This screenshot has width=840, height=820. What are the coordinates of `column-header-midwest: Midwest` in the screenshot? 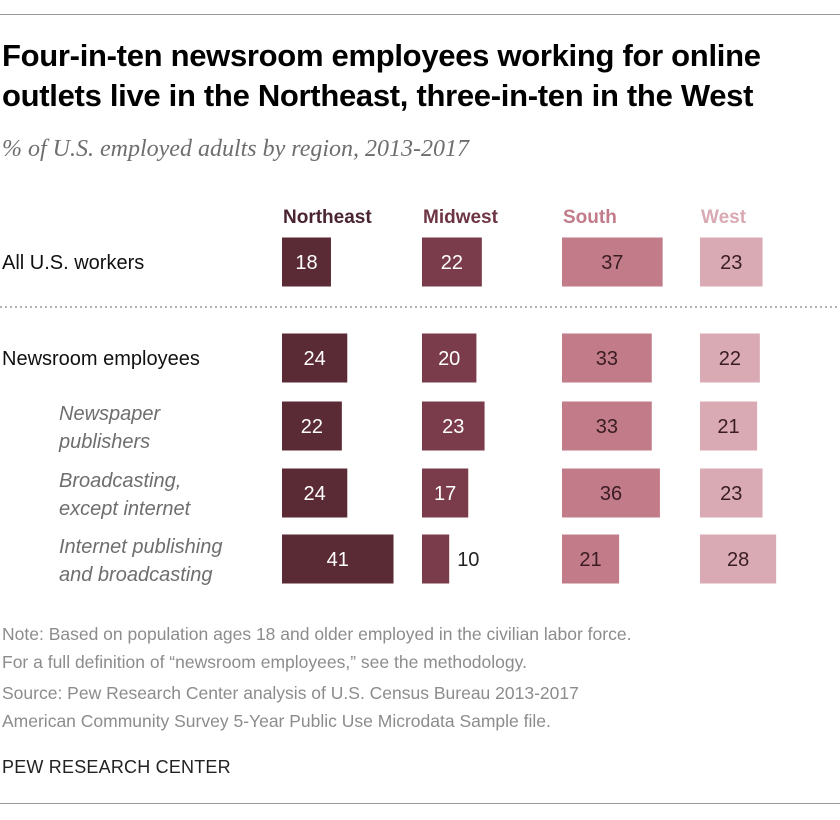 It's located at (461, 217).